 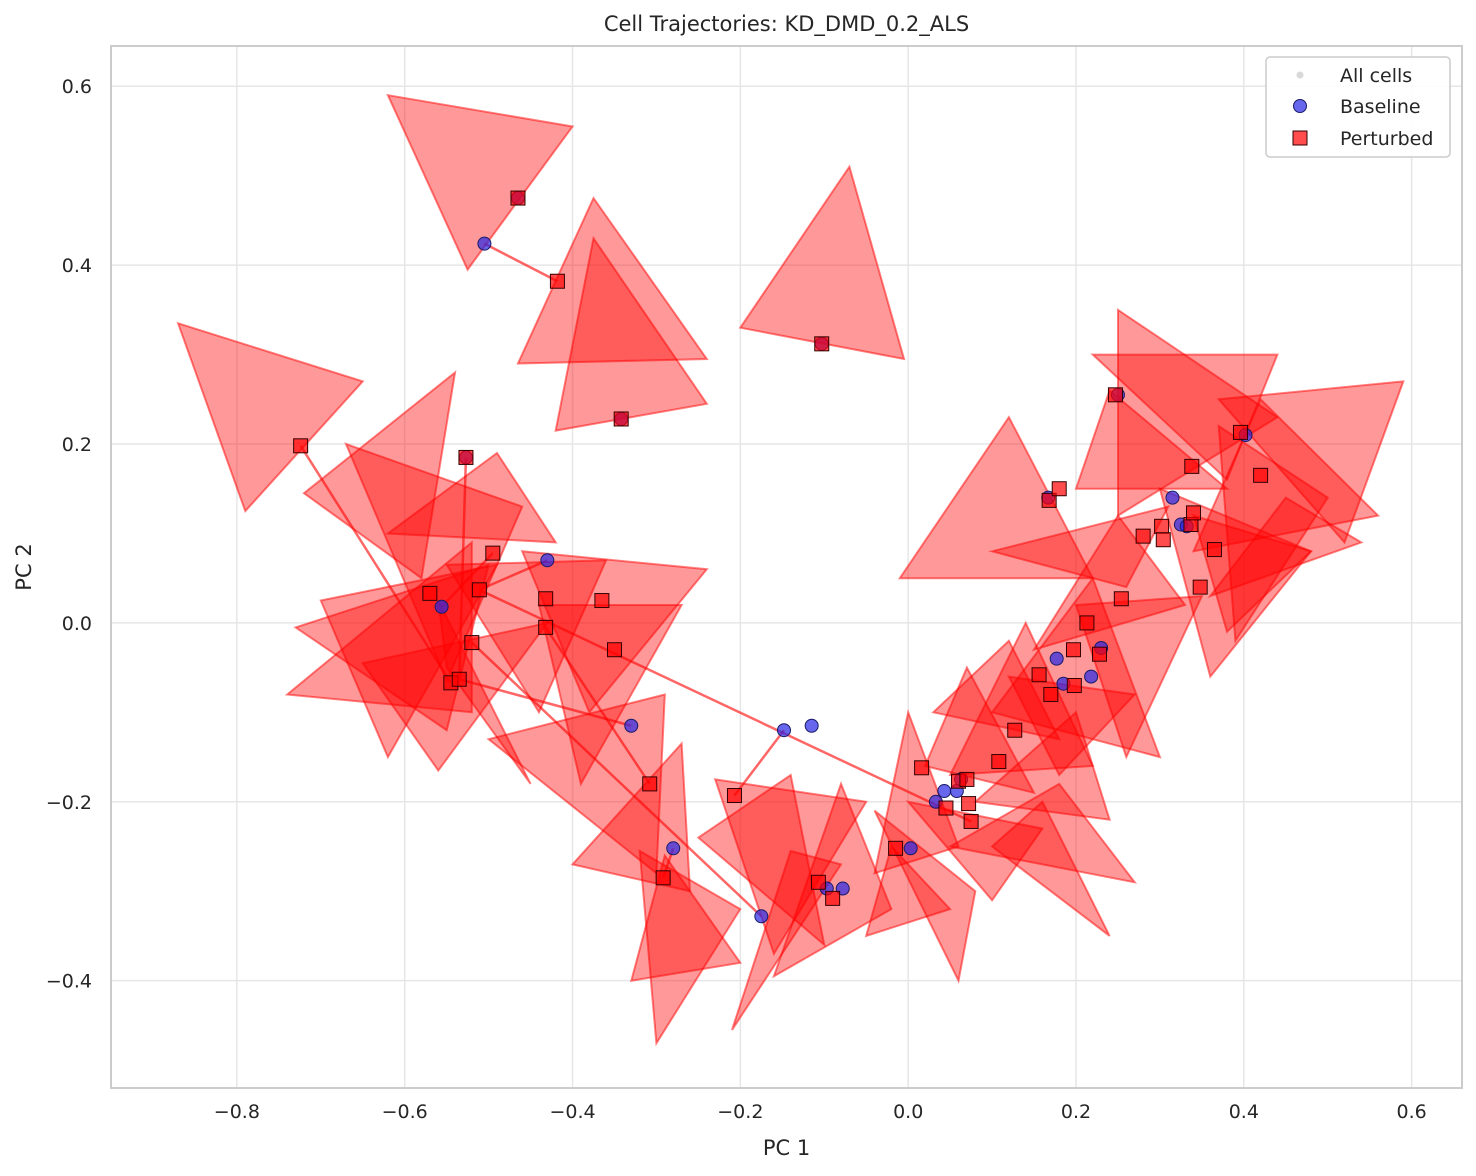 What do you see at coordinates (69, 982) in the screenshot?
I see `y-tick-label: −0.4` at bounding box center [69, 982].